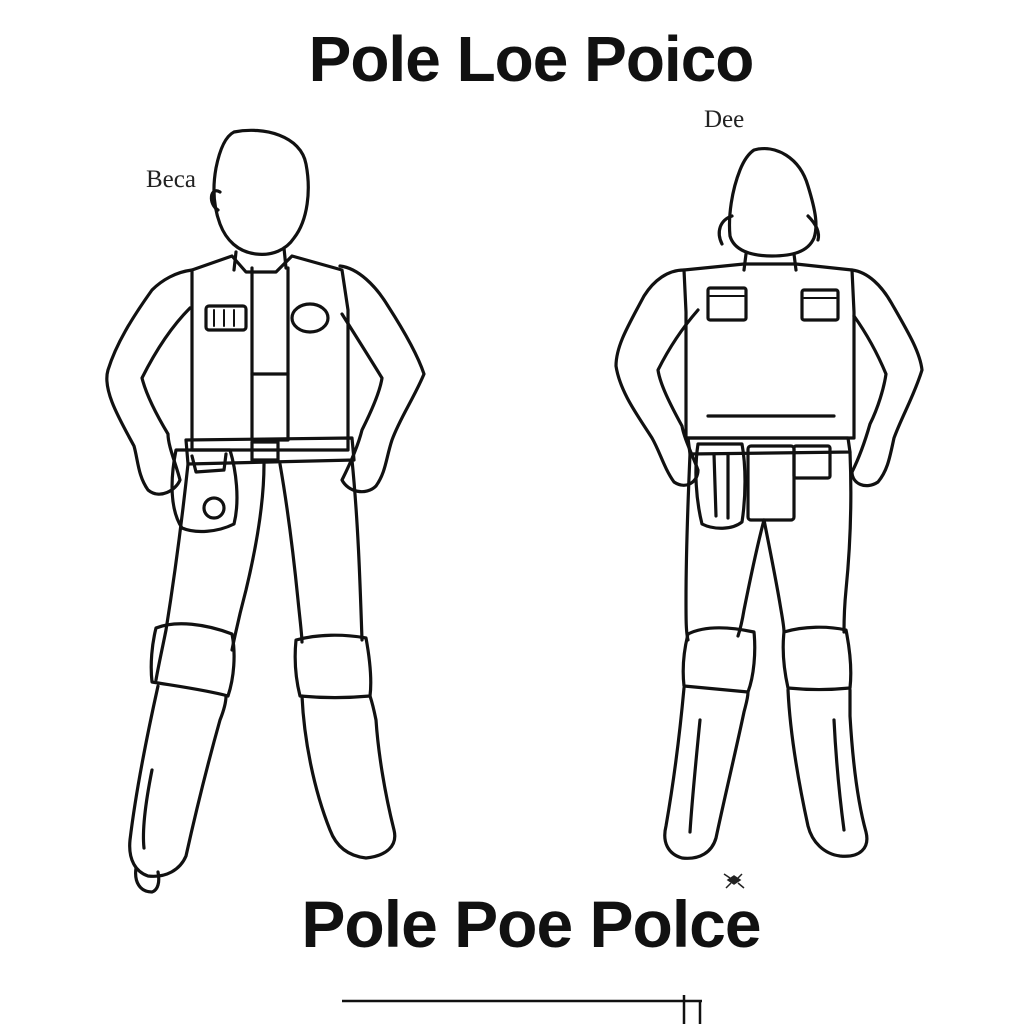 The image size is (1024, 1024). Describe the element at coordinates (248, 557) in the screenshot. I see `crotch` at that location.